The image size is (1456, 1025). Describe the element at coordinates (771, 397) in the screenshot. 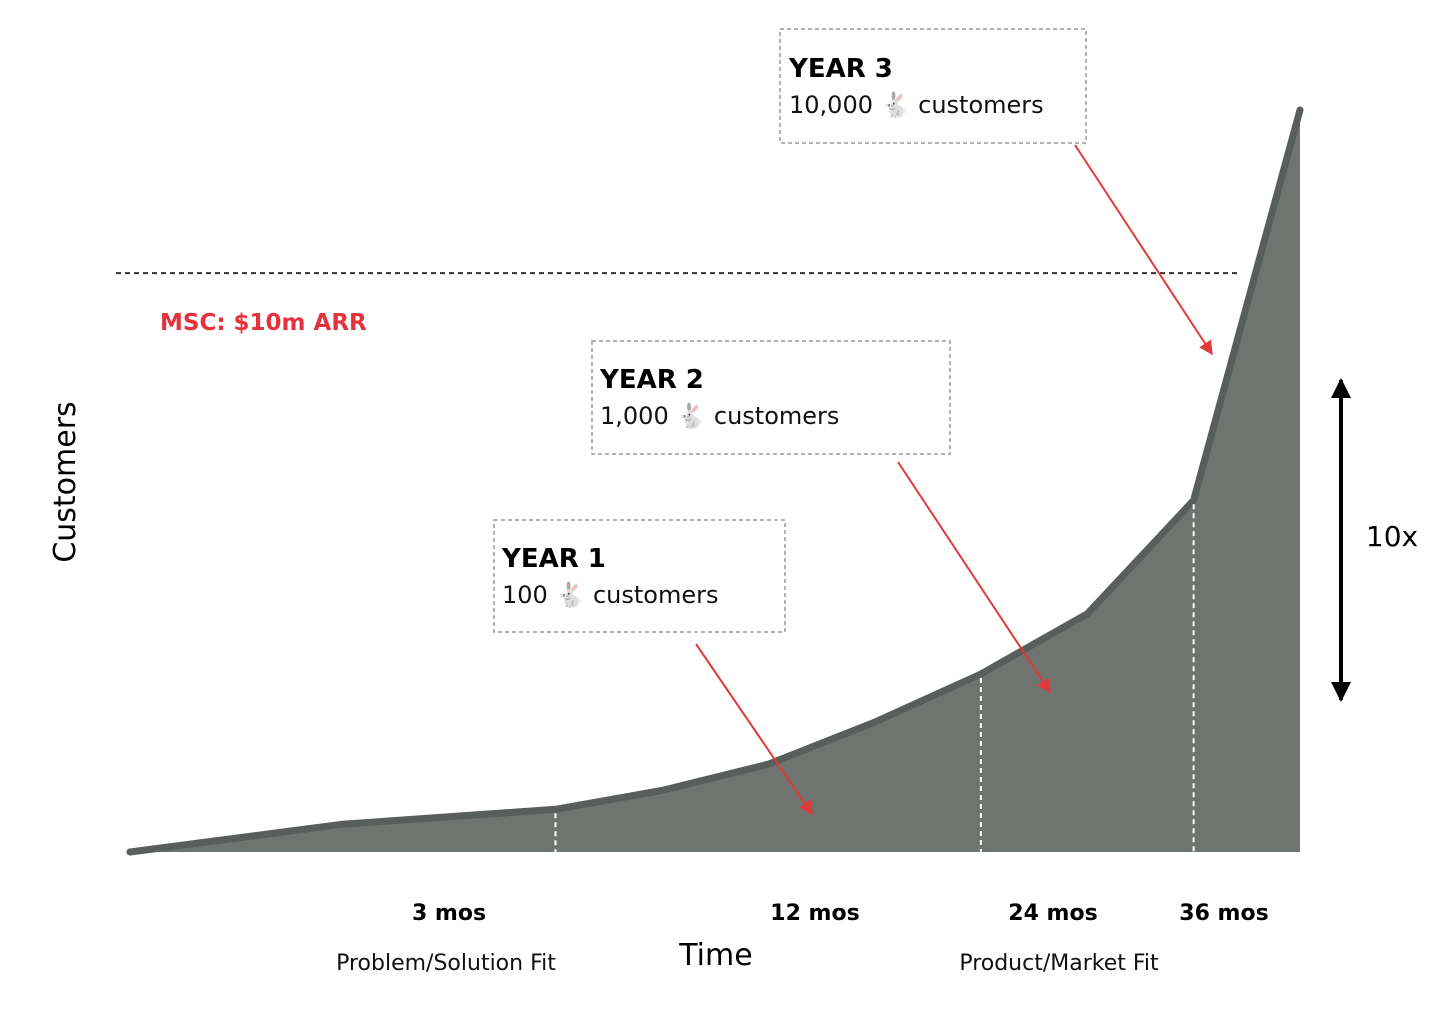

I see `year-2-annotation: YEAR 2 1,000 🐇 customers` at that location.